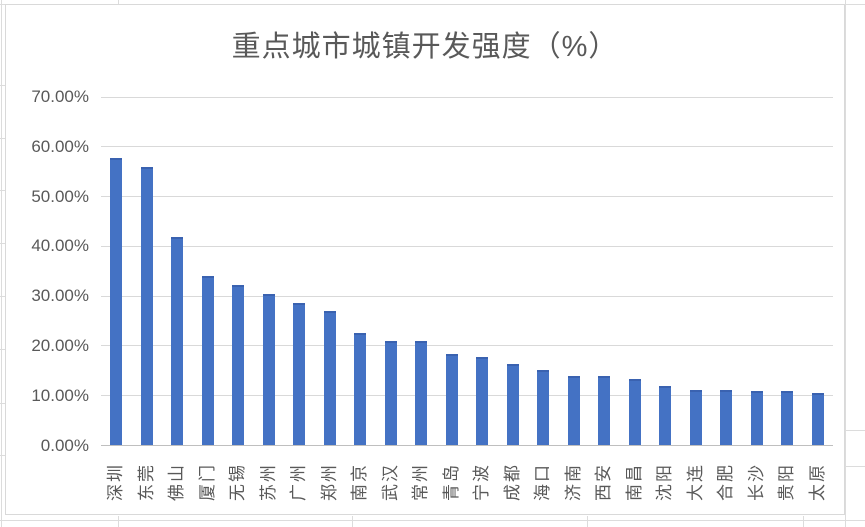 The height and width of the screenshot is (527, 865). Describe the element at coordinates (695, 482) in the screenshot. I see `x-axis-tick-label: 大连` at that location.